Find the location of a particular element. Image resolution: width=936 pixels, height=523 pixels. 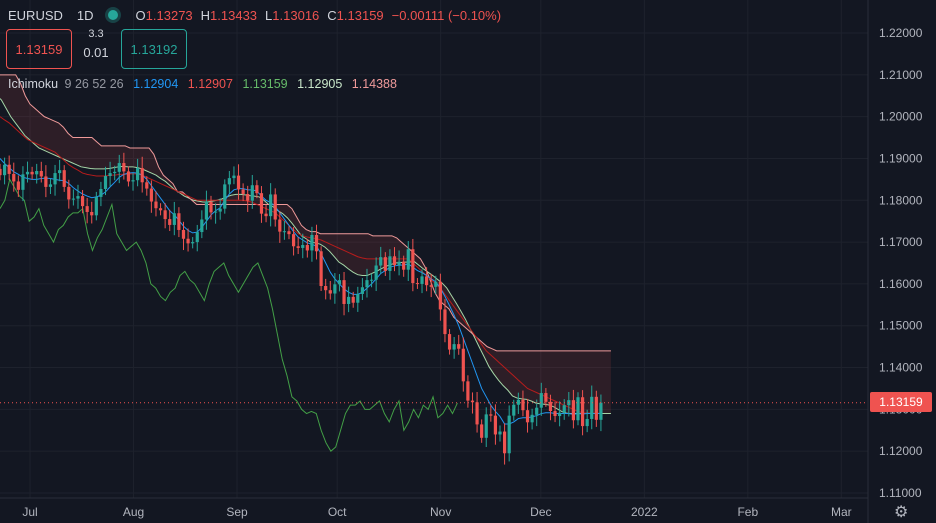

open-key: O is located at coordinates (140, 15).